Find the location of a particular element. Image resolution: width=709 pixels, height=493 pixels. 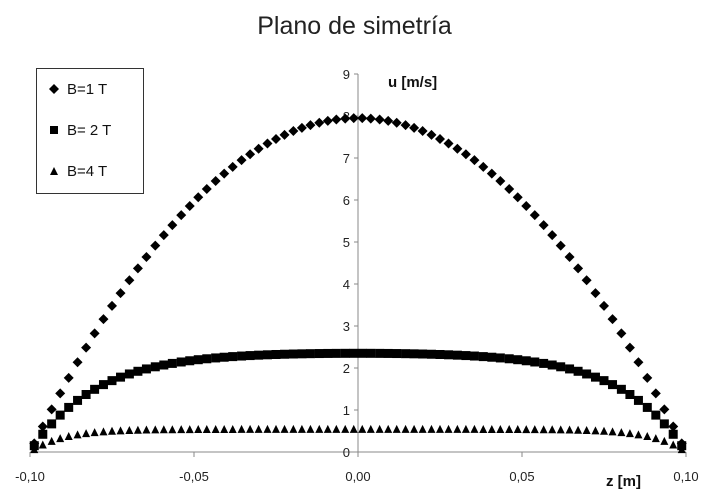

legend-item-b1: B=1 T is located at coordinates (77, 89).